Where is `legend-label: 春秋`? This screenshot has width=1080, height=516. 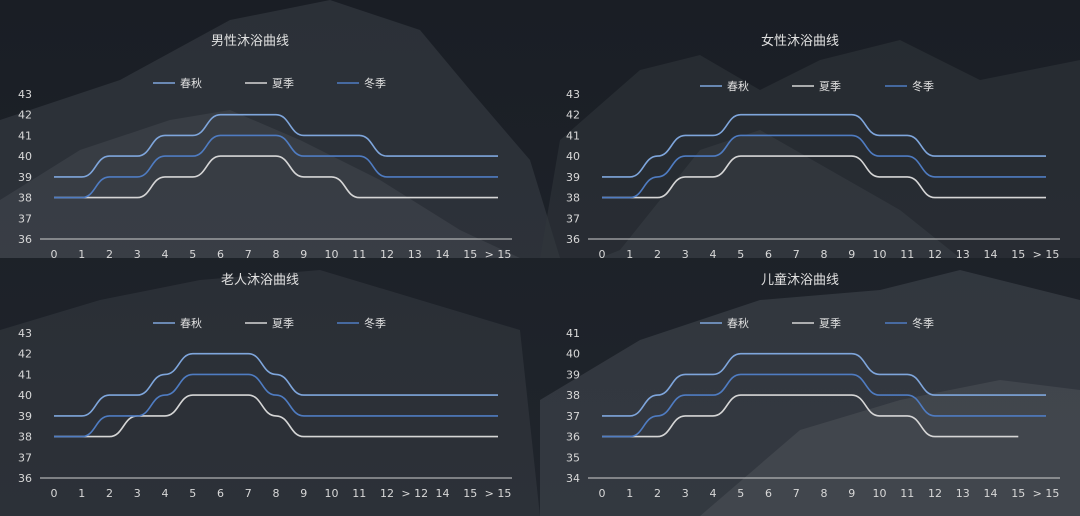
legend-label: 春秋 is located at coordinates (191, 83).